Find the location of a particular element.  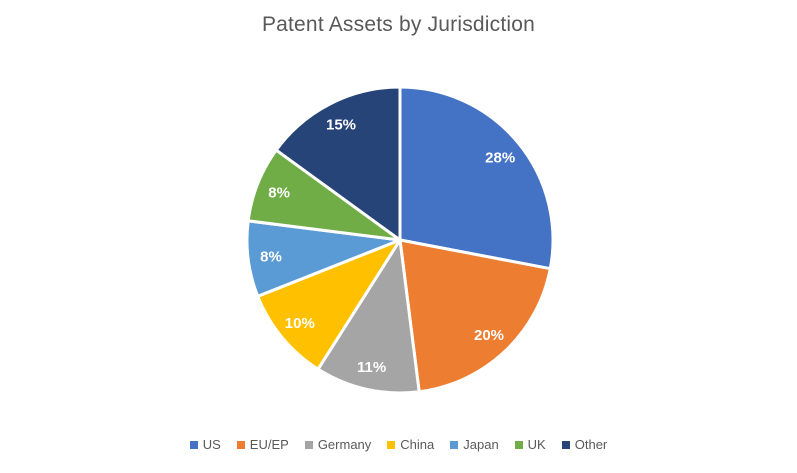

chart-title: Patent Assets by Jurisdiction is located at coordinates (398, 24).